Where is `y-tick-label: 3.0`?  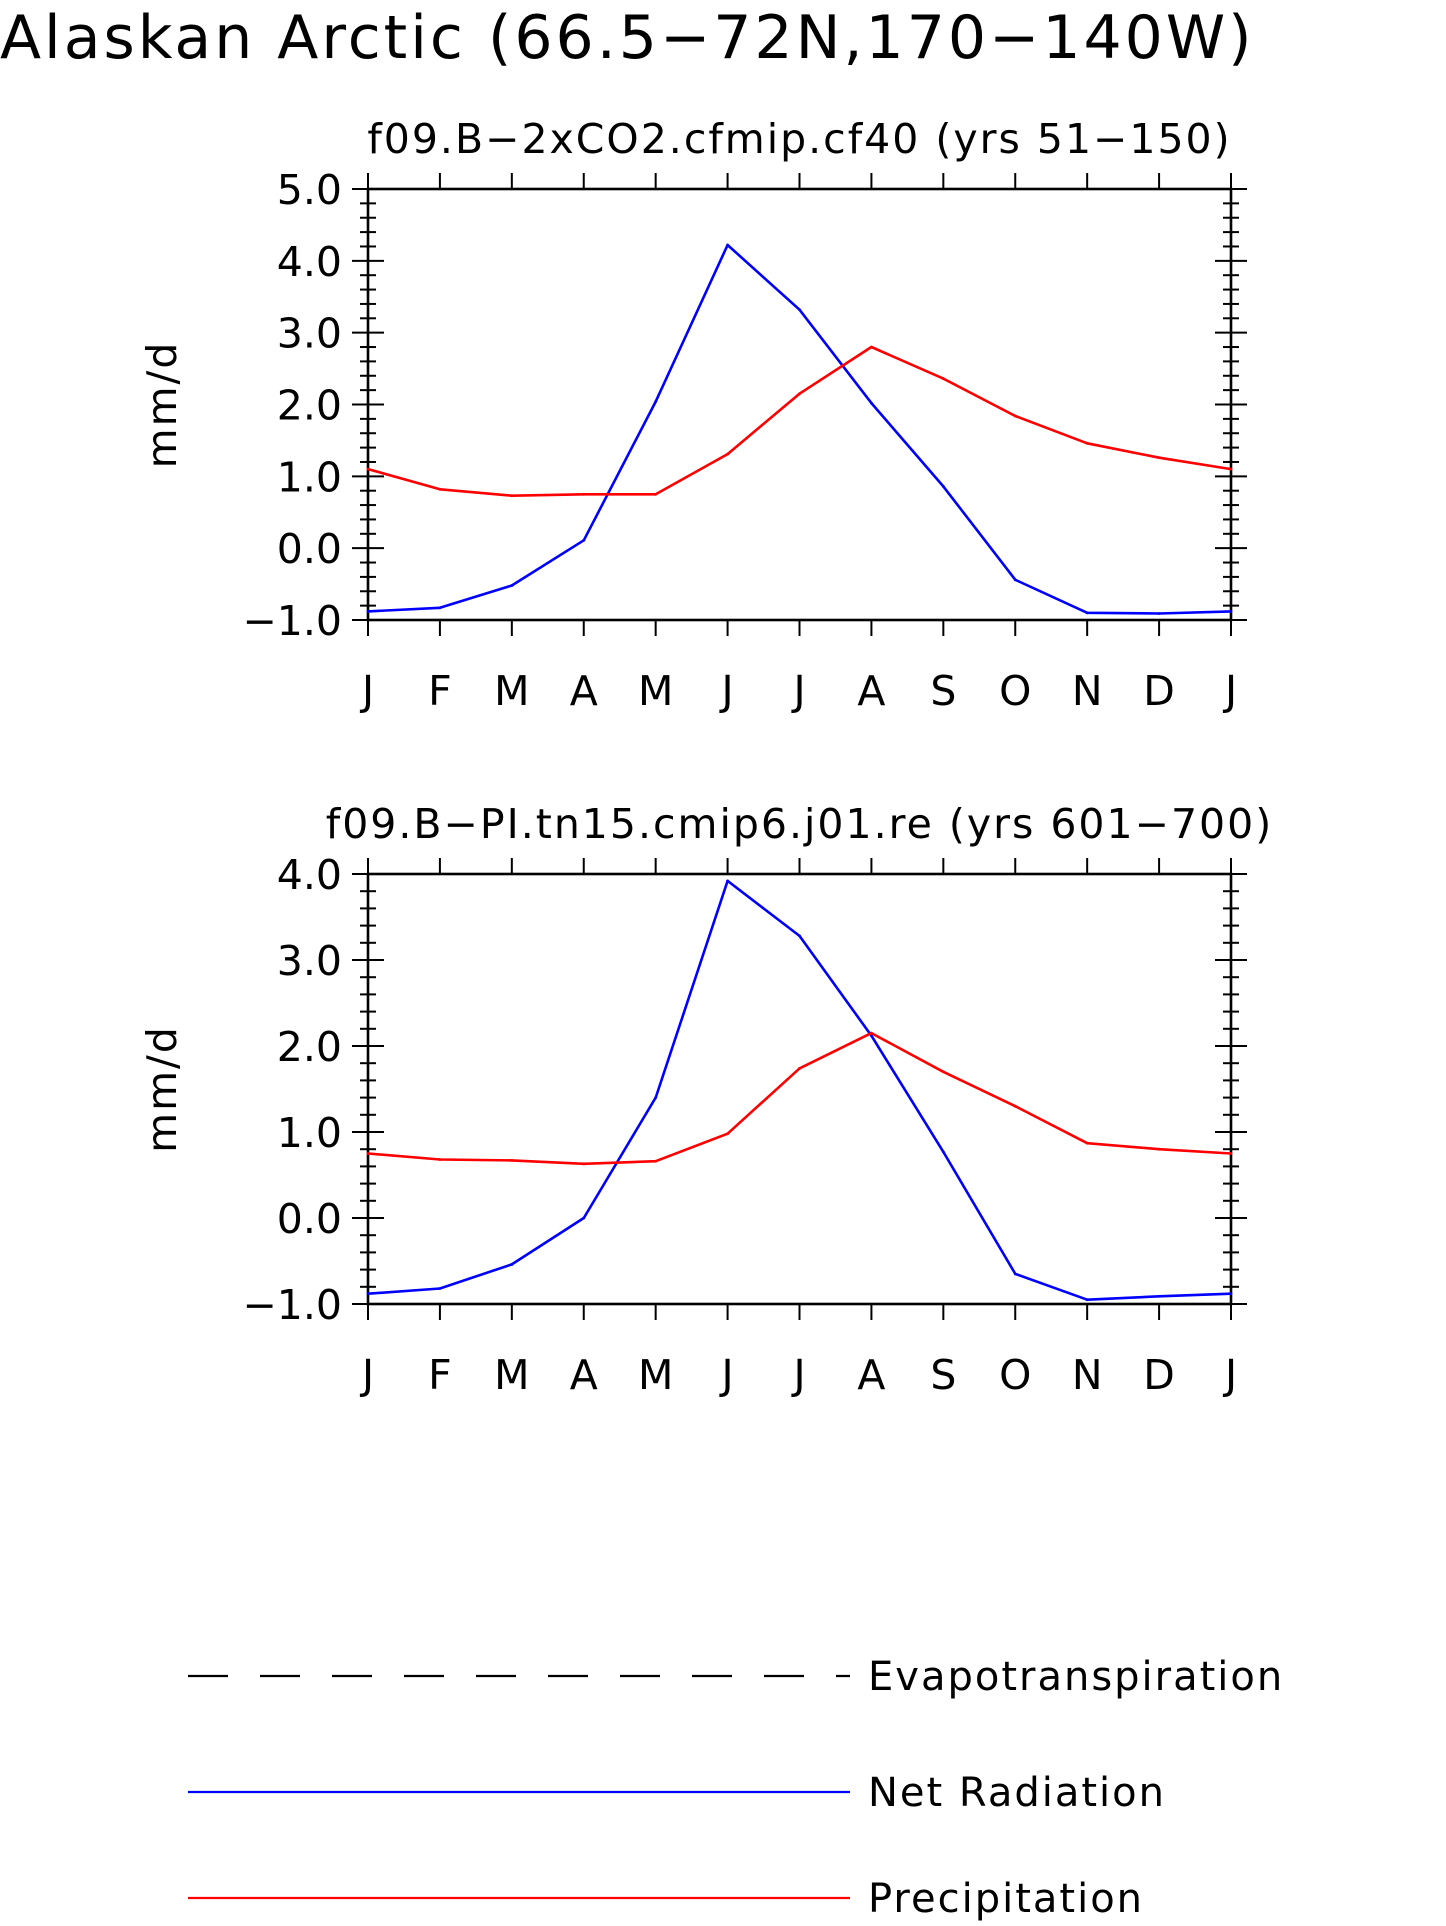 y-tick-label: 3.0 is located at coordinates (309, 961).